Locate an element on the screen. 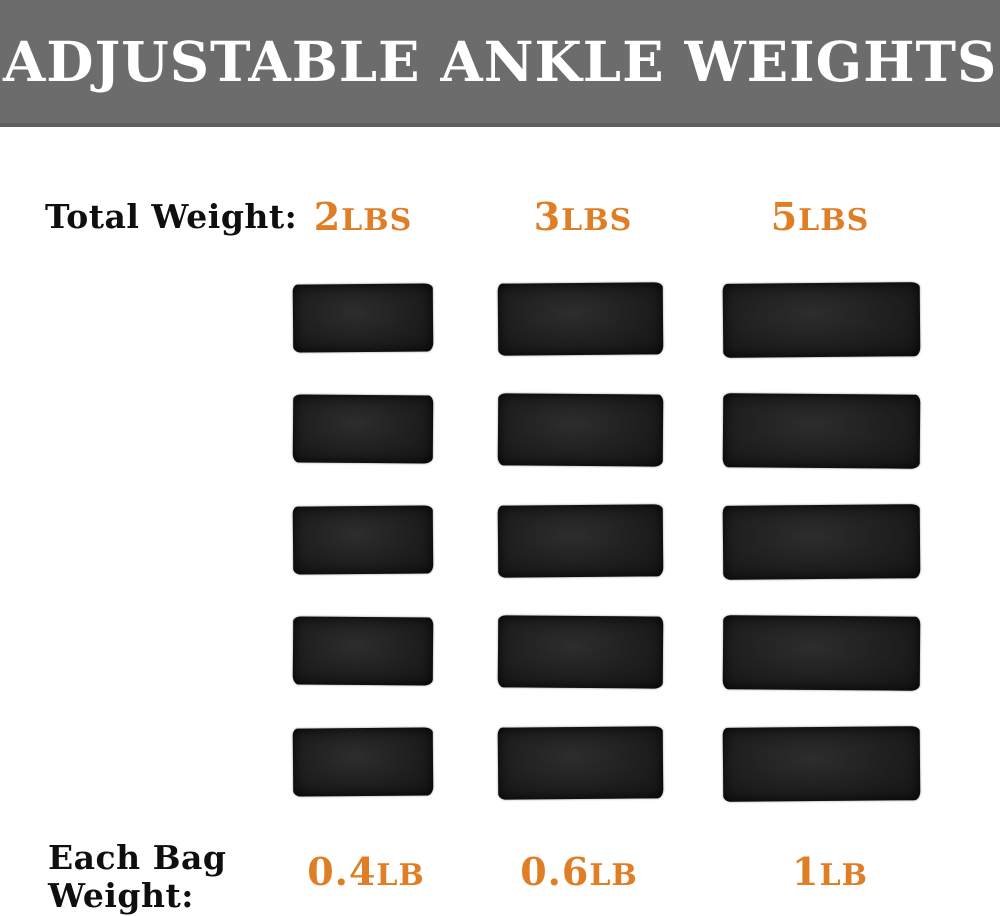 The width and height of the screenshot is (1000, 916). each-bag-weight-number: 0.4 is located at coordinates (342, 871).